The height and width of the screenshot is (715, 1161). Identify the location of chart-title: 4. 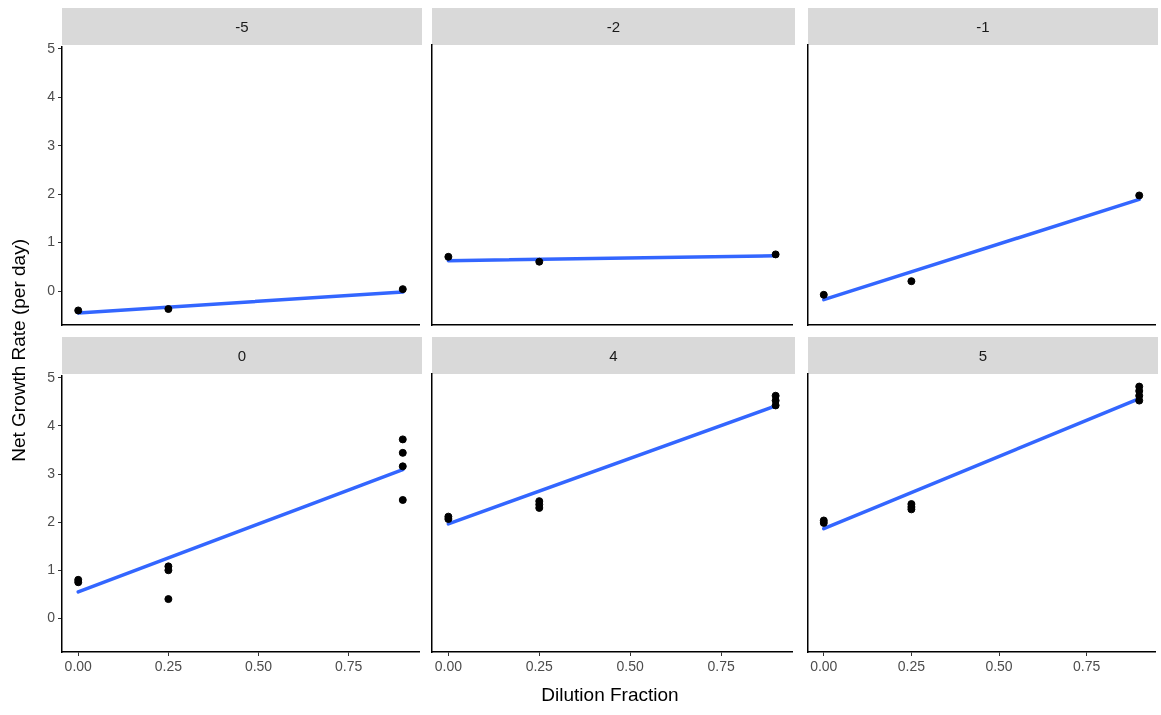
(613, 355).